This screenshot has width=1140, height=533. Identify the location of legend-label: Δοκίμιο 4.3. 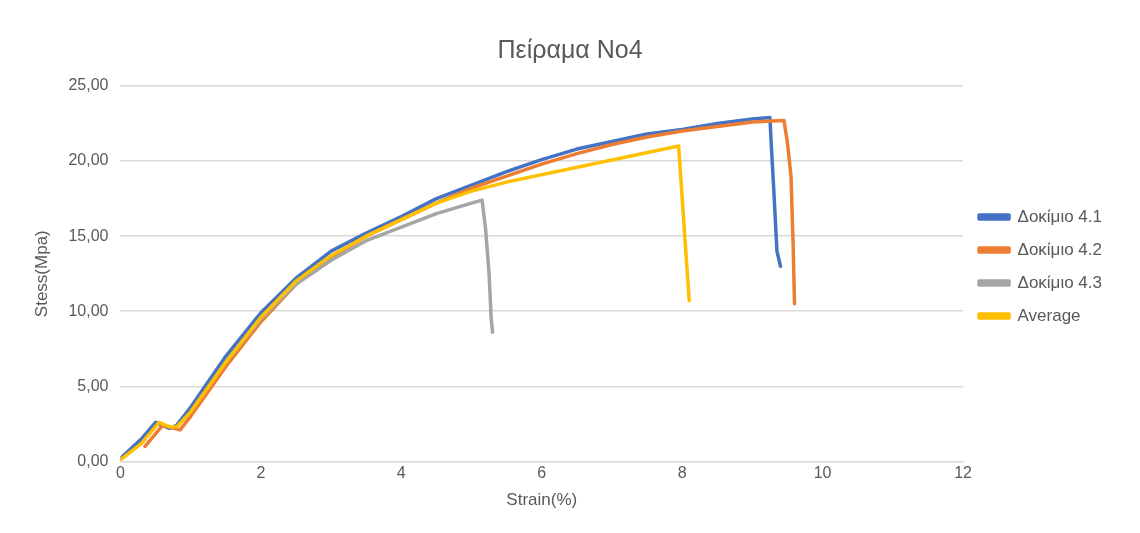
(1059, 282).